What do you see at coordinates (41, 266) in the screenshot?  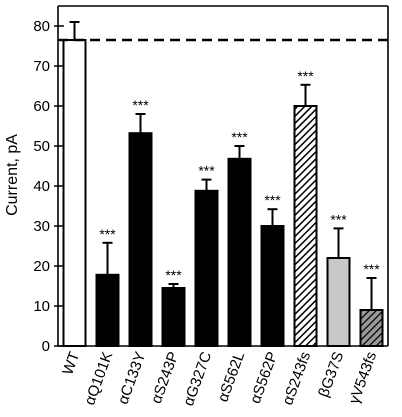 I see `y-tick-label-2: 20` at bounding box center [41, 266].